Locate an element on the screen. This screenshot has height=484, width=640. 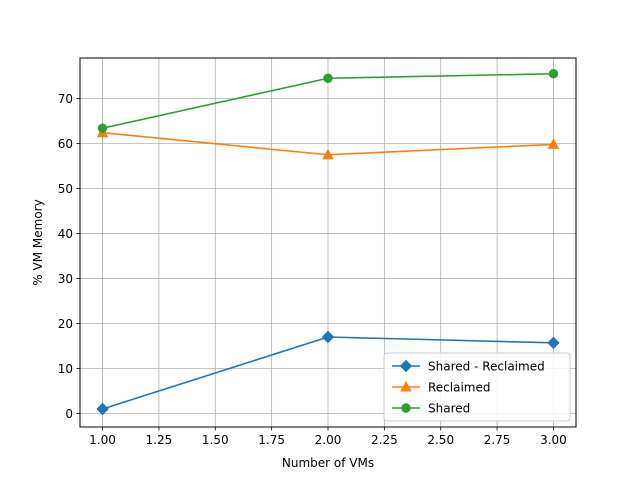
x-axis-label: Number of VMs is located at coordinates (328, 463).